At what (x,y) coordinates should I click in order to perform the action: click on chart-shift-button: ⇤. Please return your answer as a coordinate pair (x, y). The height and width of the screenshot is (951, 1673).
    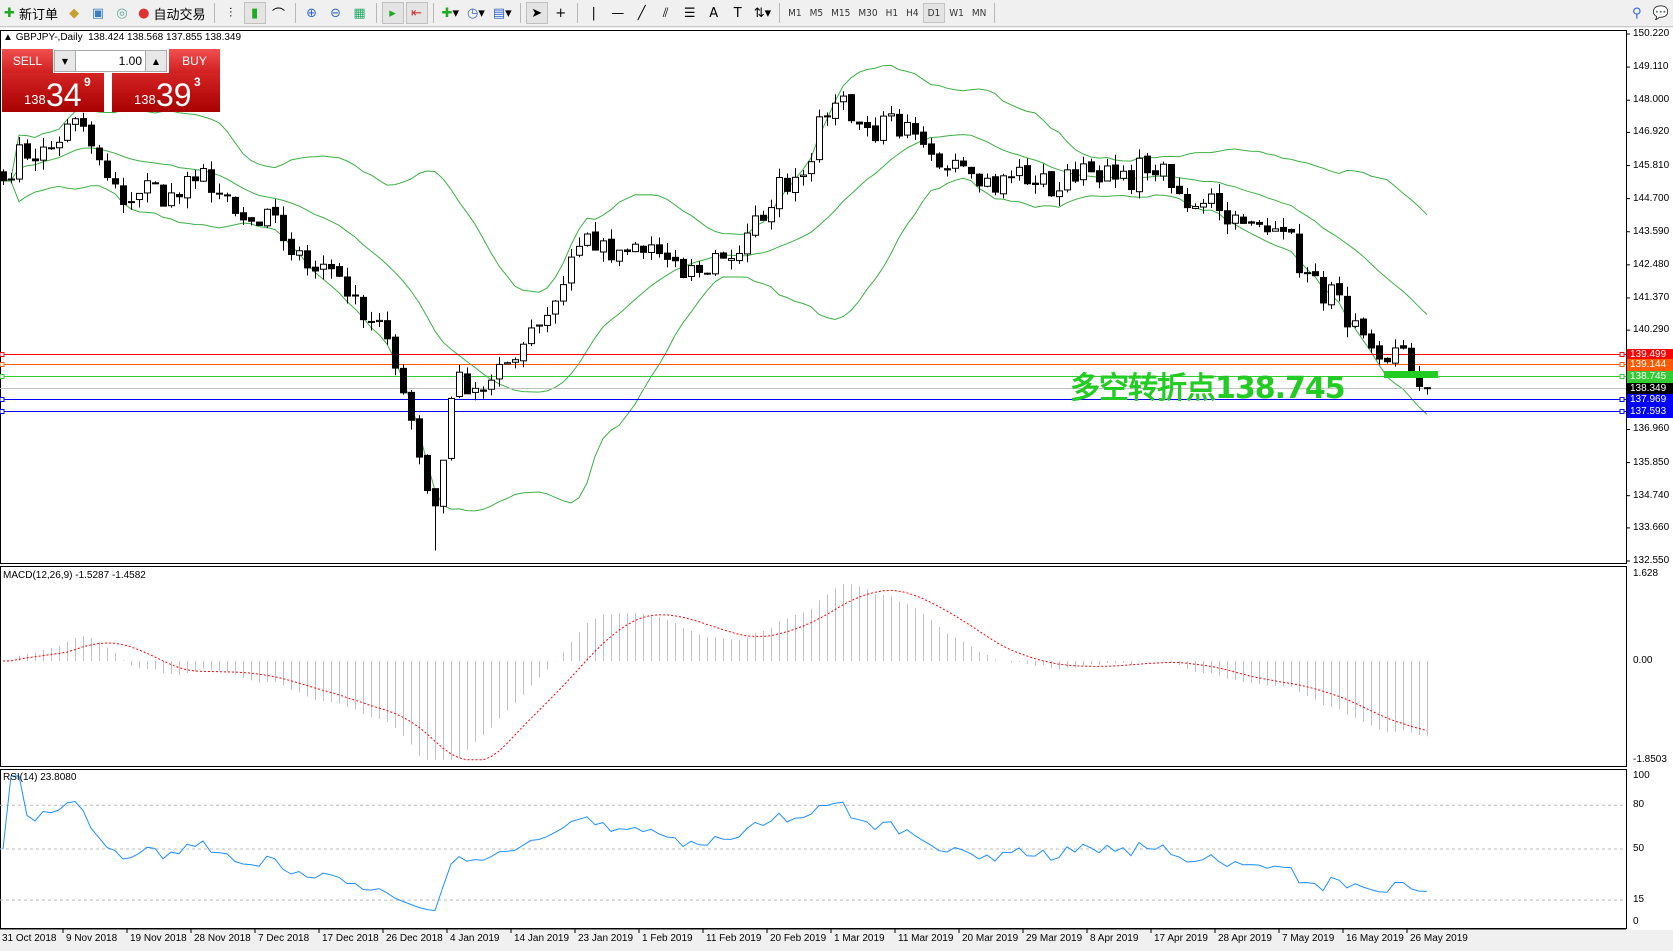
    Looking at the image, I should click on (416, 13).